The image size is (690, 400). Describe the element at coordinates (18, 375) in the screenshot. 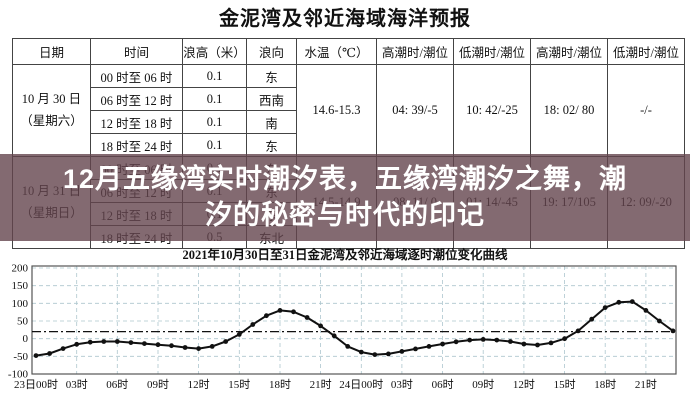

I see `svg-text: -100` at that location.